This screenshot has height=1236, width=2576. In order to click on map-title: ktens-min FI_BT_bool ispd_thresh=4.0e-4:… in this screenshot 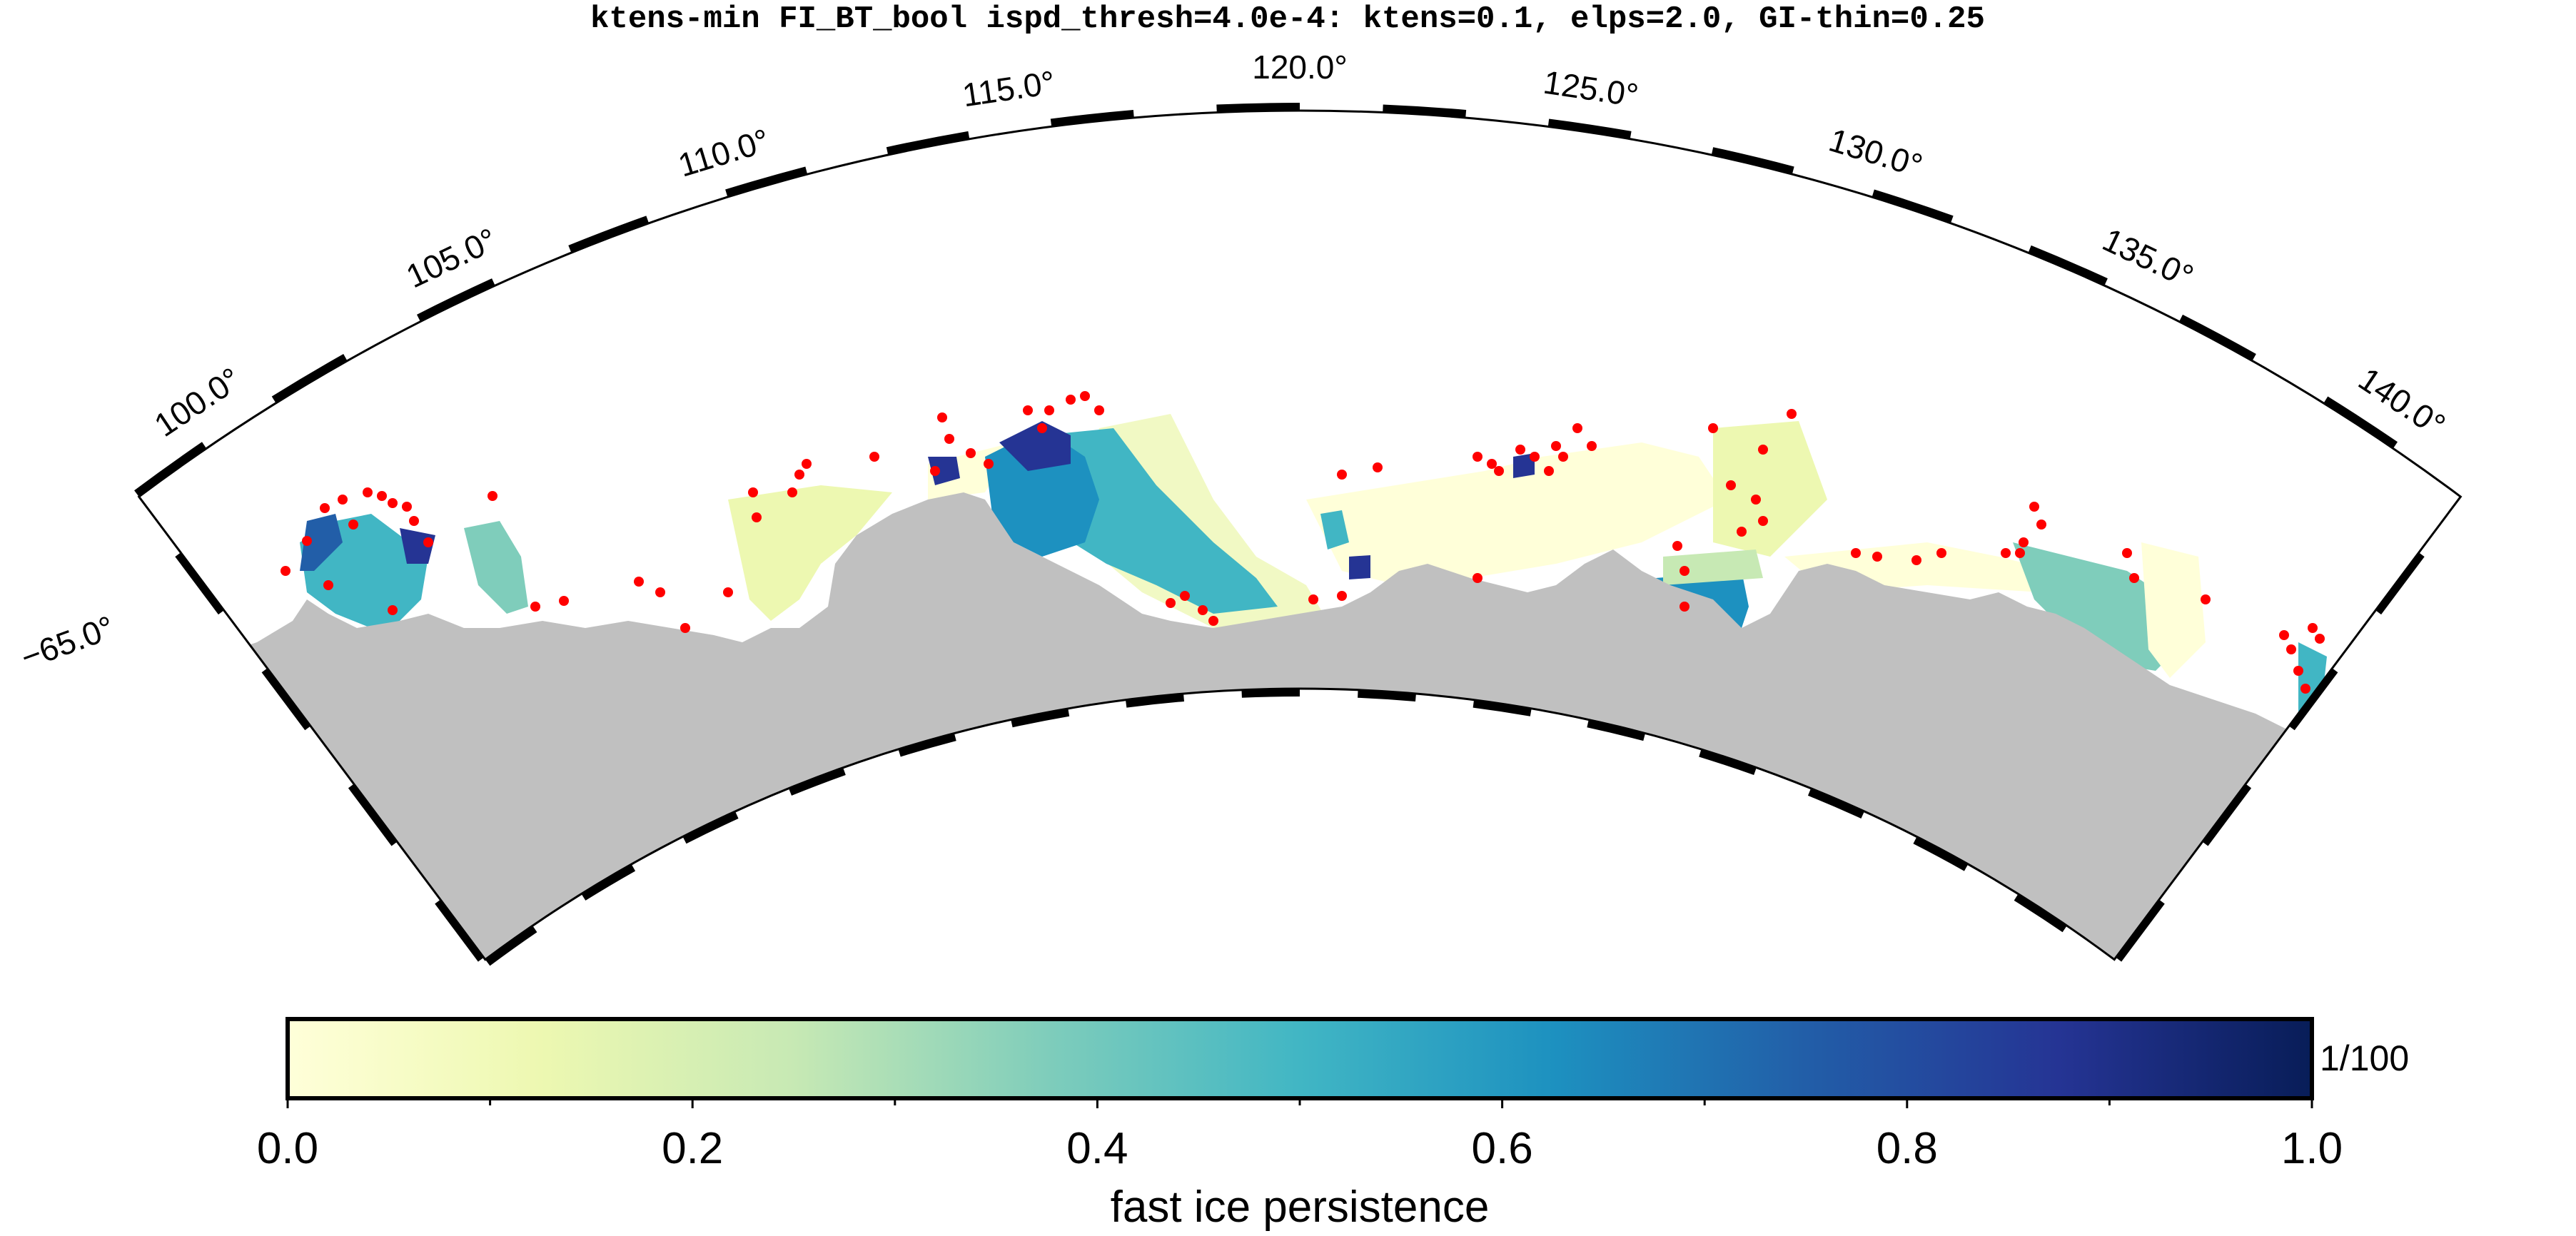, I will do `click(1287, 19)`.